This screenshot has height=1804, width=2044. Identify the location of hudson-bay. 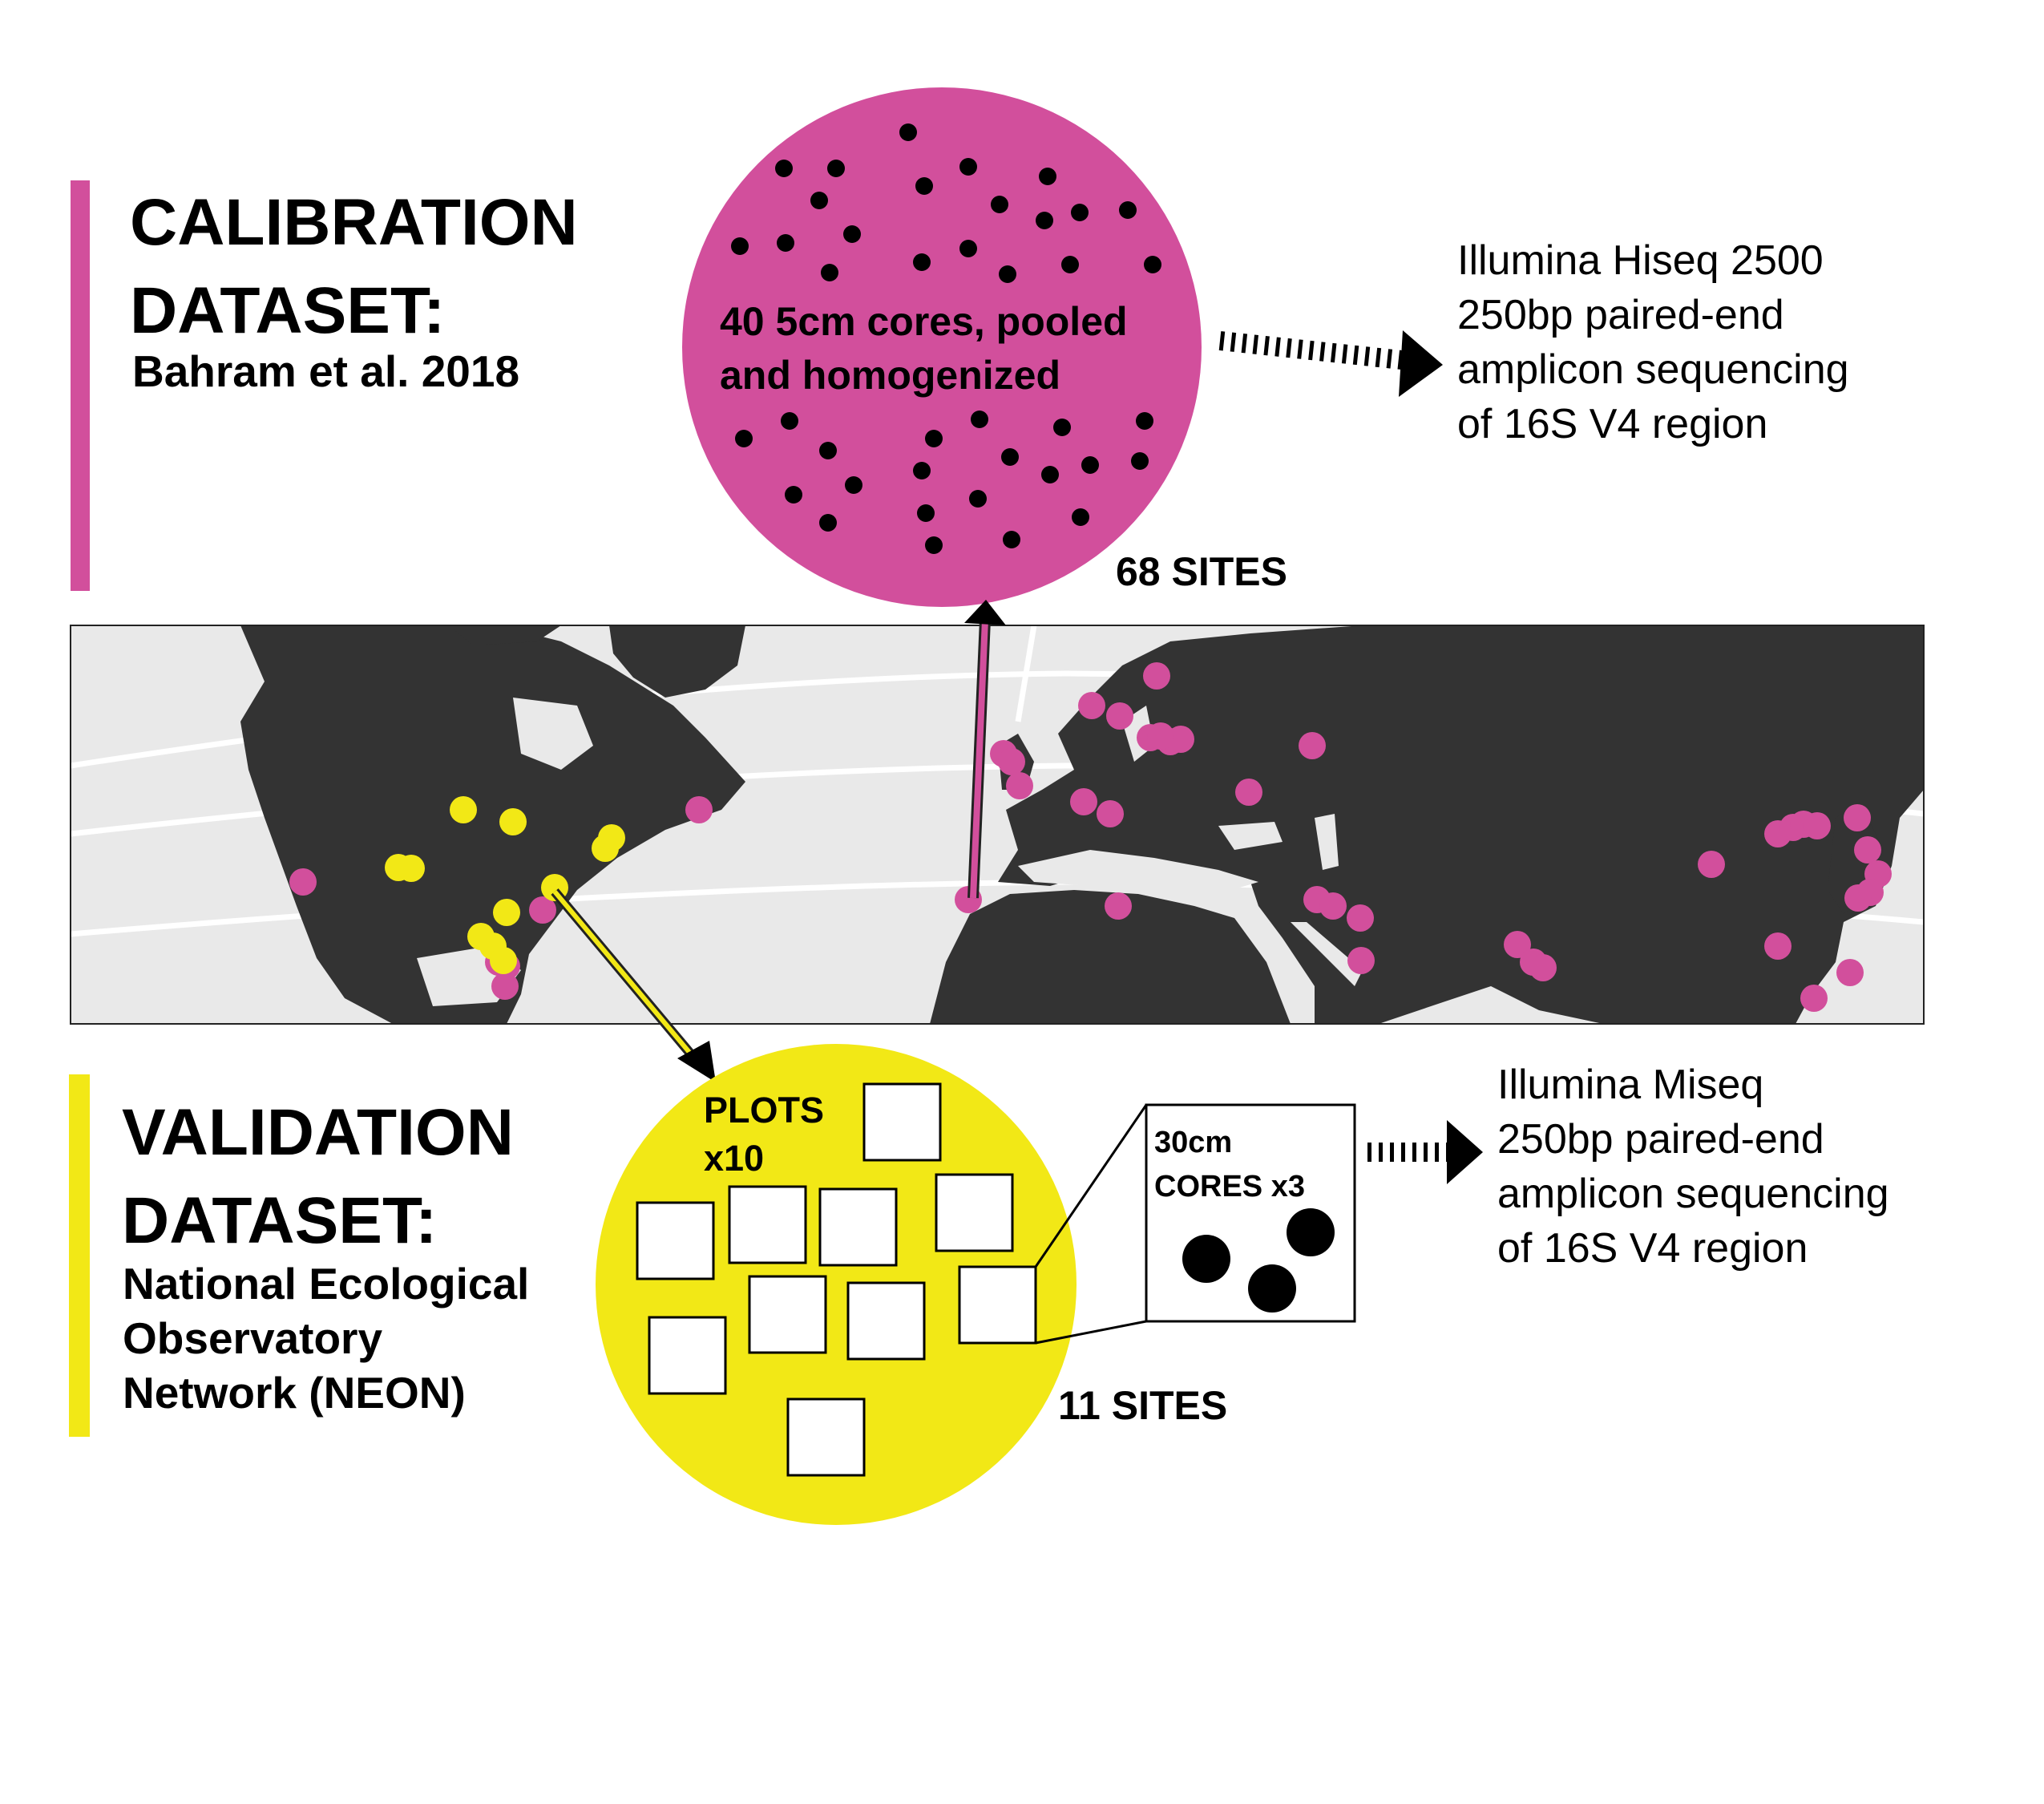
(553, 734).